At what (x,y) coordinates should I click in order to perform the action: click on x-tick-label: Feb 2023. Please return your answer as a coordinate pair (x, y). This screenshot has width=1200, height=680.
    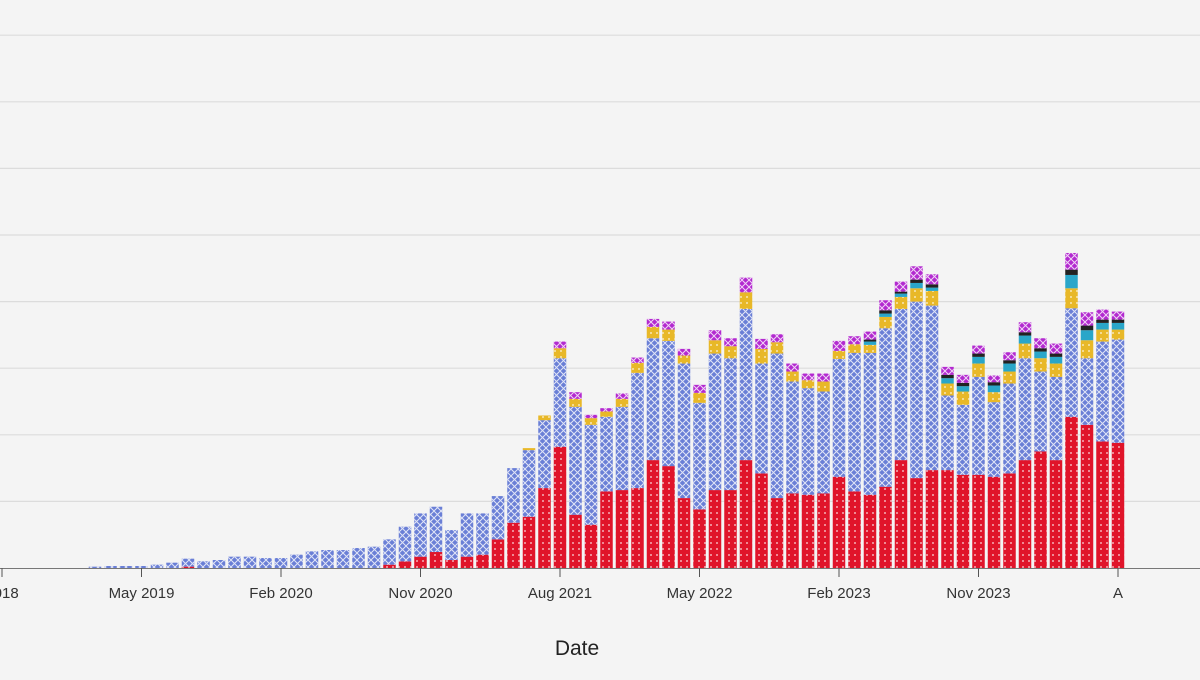
    Looking at the image, I should click on (838, 593).